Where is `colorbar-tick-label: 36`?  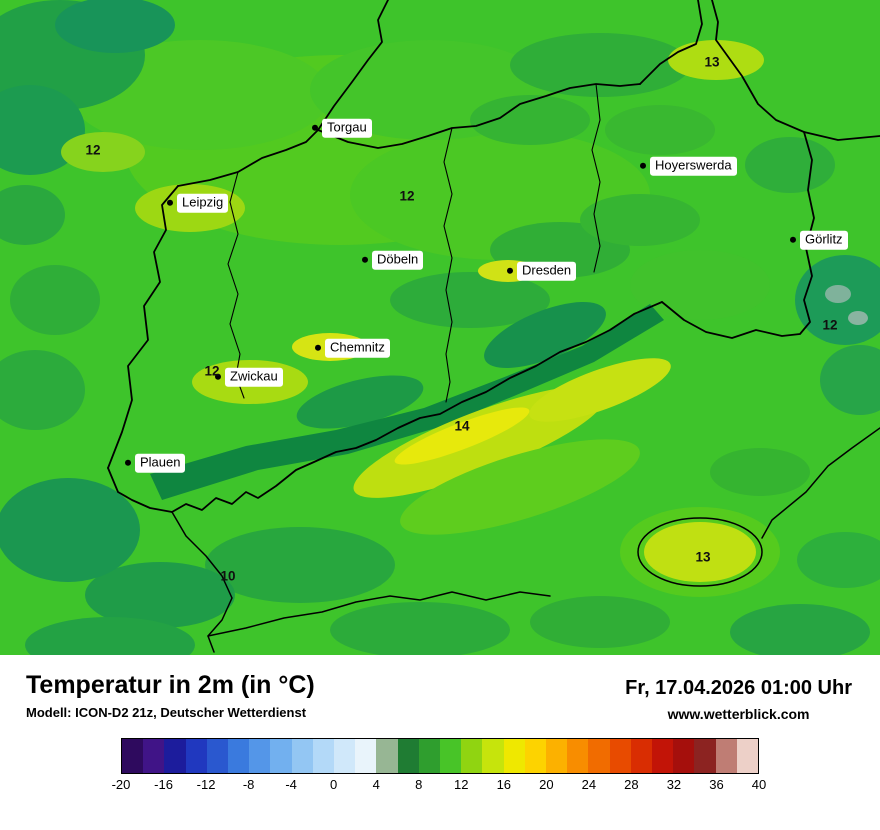
colorbar-tick-label: 36 is located at coordinates (716, 784).